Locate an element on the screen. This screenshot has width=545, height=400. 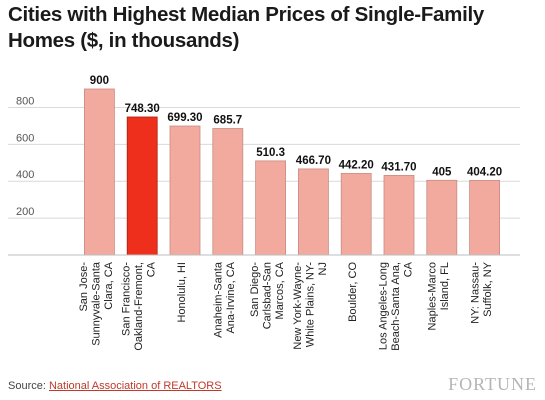
x-tick-label-line: Los Angeles-Long is located at coordinates (384, 306).